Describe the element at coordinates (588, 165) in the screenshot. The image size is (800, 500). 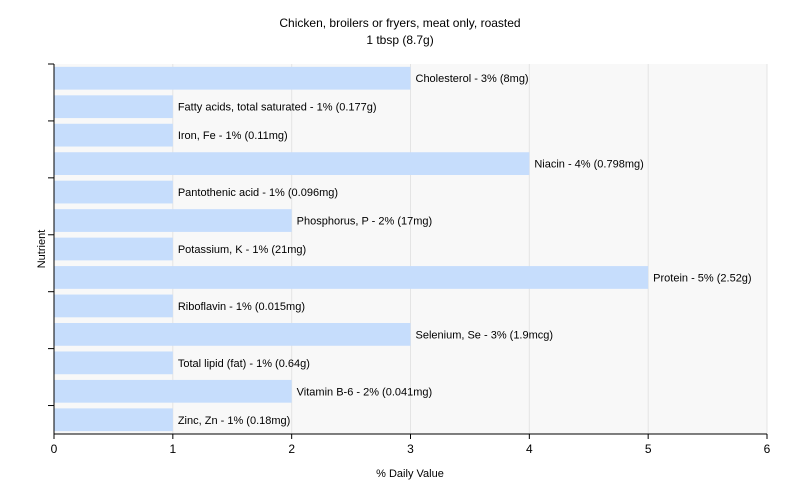
I see `bar-label: Niacin - 4% (0.798mg)` at that location.